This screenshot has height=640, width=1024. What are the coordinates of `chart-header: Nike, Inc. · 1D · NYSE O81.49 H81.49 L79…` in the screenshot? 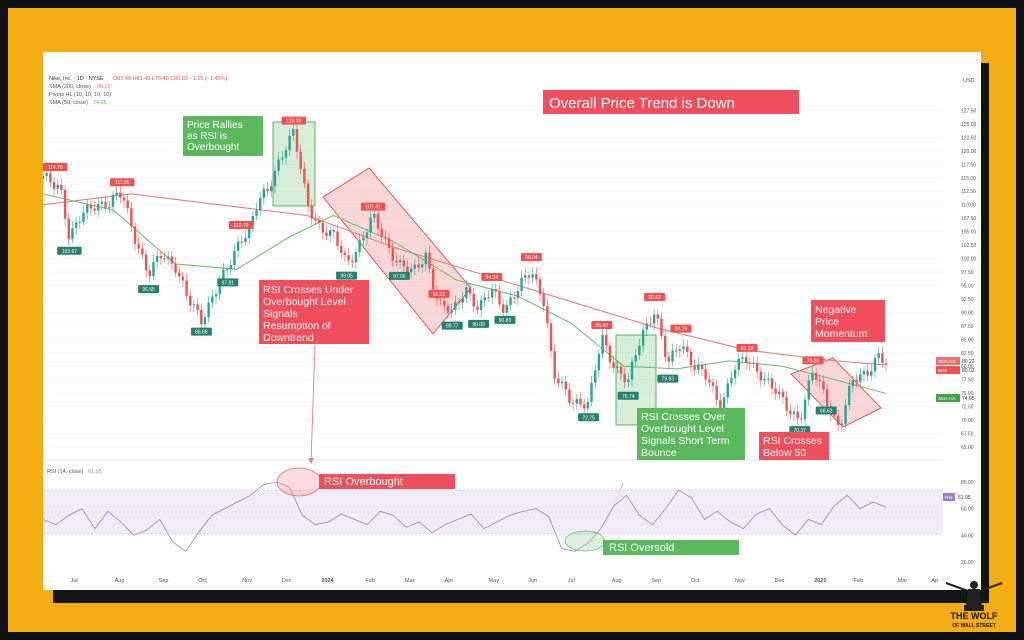 It's located at (512, 91).